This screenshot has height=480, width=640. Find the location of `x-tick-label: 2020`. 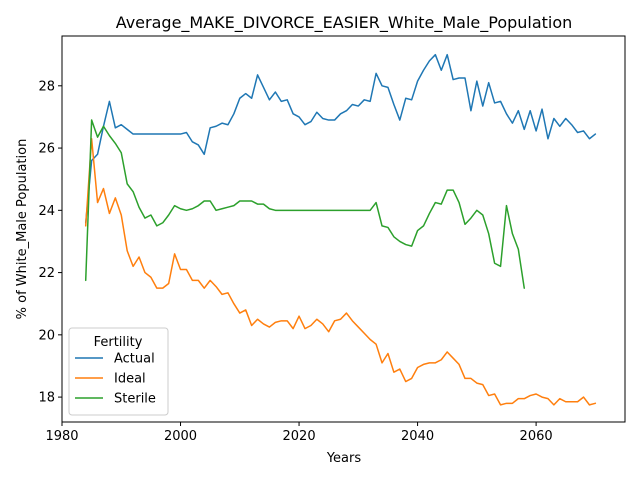

x-tick-label: 2020 is located at coordinates (299, 436).